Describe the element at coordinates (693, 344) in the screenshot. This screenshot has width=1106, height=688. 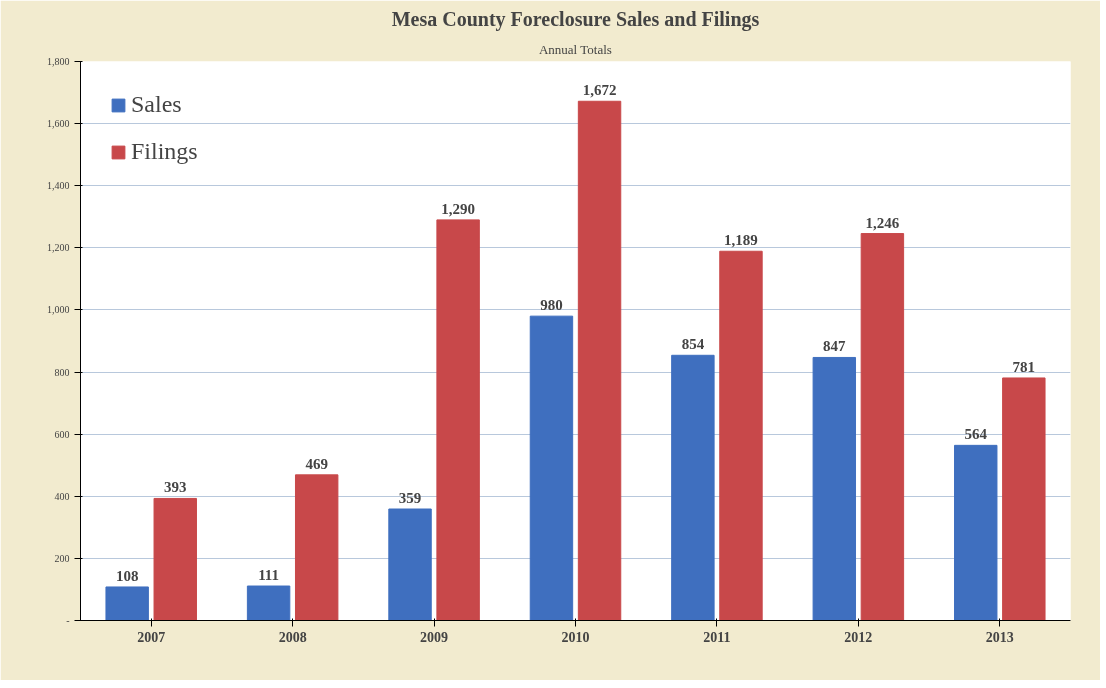
I see `data-label: 854` at that location.